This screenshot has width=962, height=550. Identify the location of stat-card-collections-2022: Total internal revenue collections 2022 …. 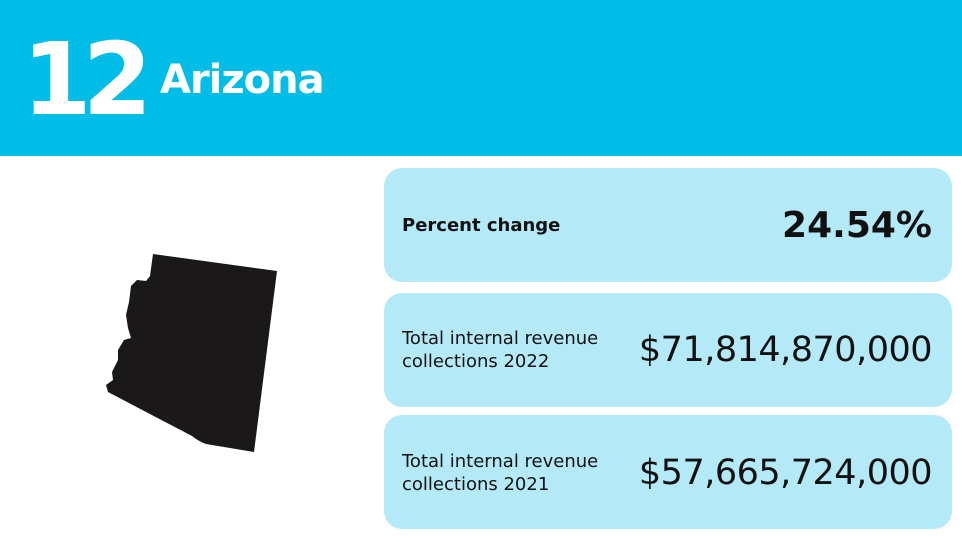
(668, 350).